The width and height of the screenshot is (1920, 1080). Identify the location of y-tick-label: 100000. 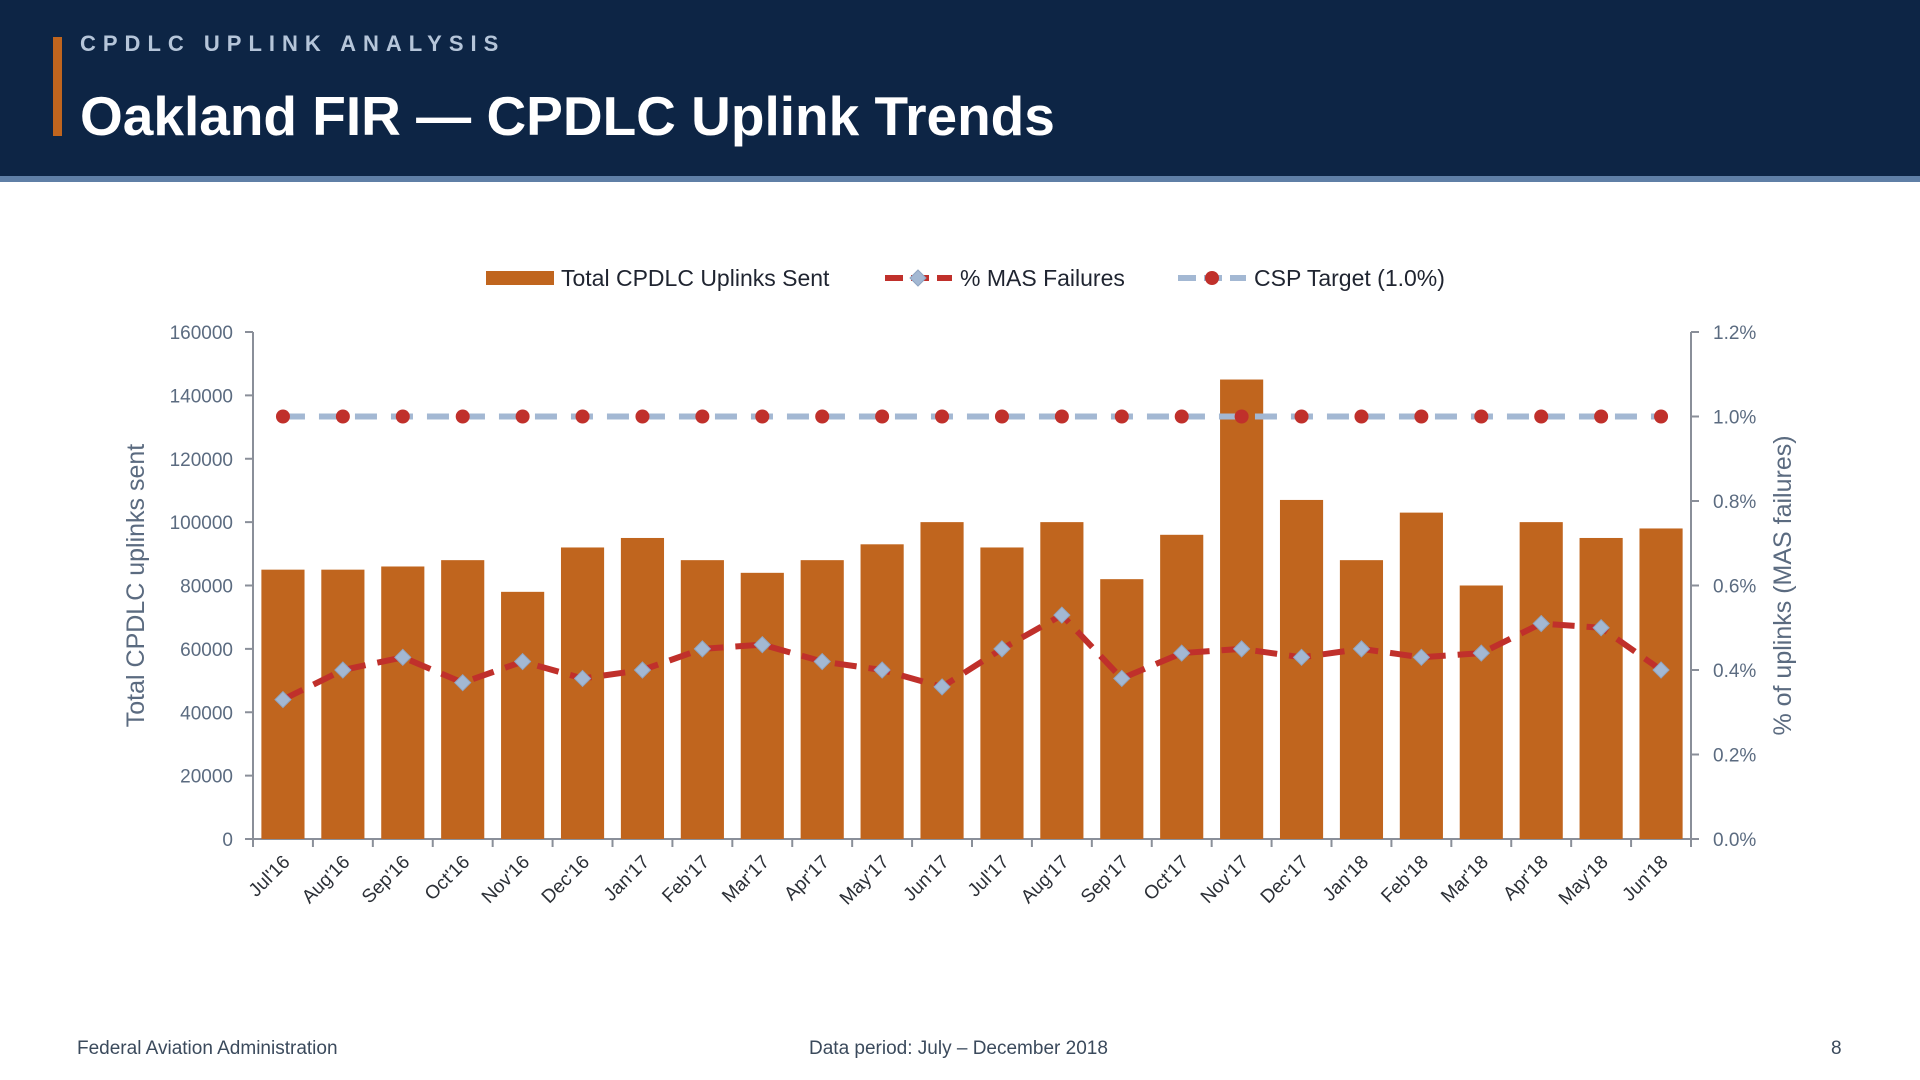
(201, 523).